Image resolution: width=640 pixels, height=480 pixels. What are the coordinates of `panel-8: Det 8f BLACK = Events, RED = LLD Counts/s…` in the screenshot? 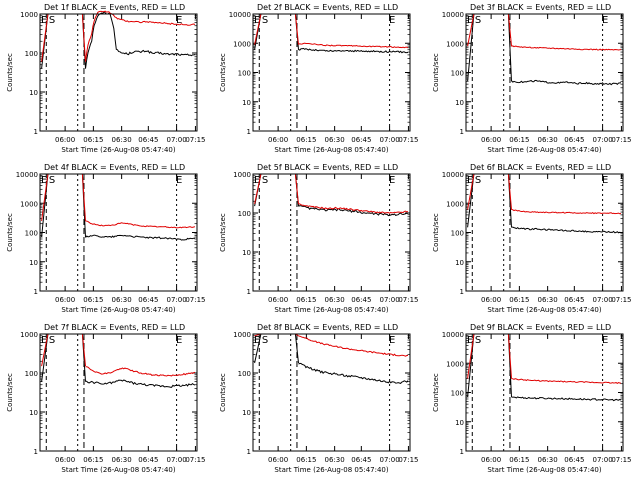 It's located at (319, 398).